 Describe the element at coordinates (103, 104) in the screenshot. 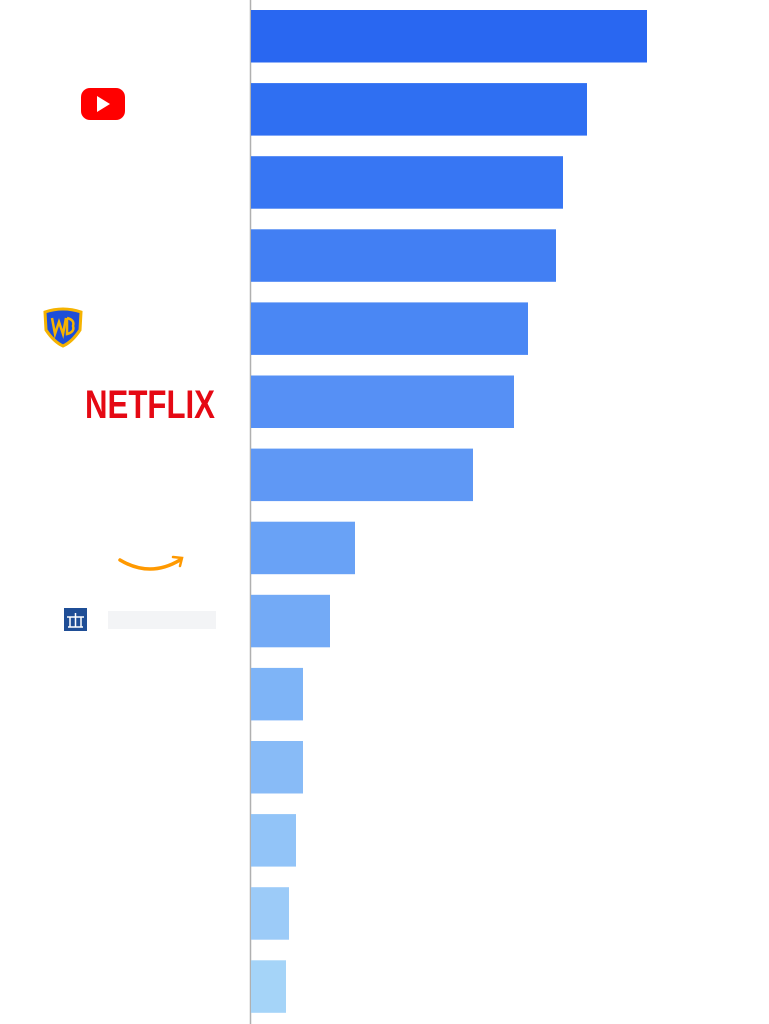

I see `youtube-logo` at that location.